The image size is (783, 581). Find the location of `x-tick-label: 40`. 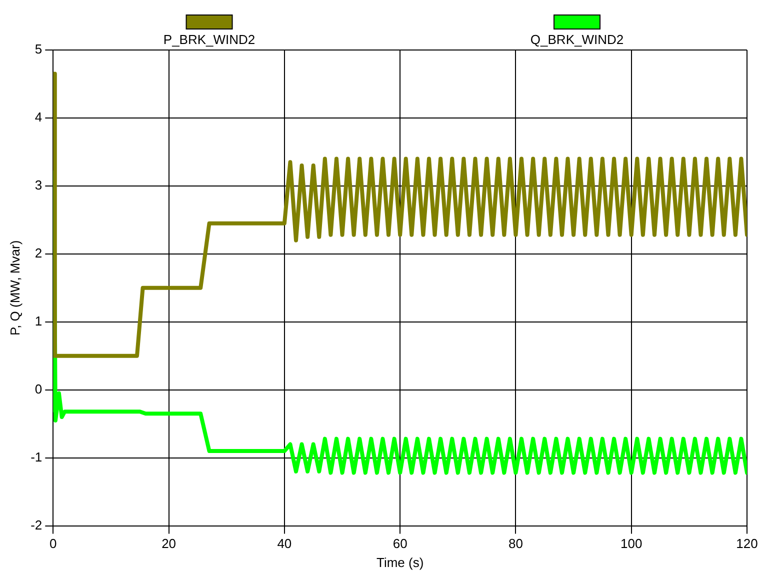

x-tick-label: 40 is located at coordinates (284, 544).